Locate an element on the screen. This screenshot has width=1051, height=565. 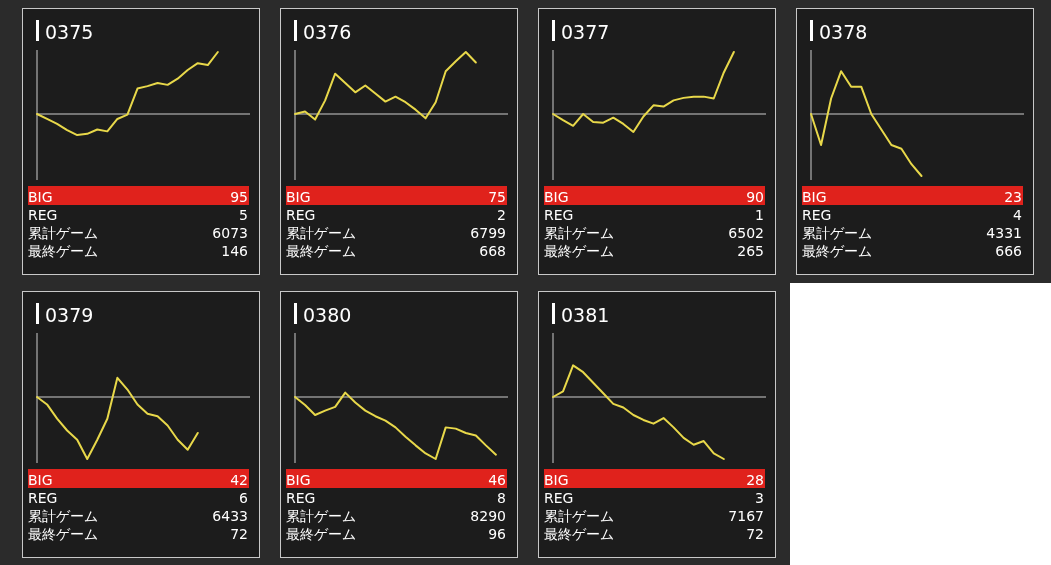
text: 2 is located at coordinates (501, 215).